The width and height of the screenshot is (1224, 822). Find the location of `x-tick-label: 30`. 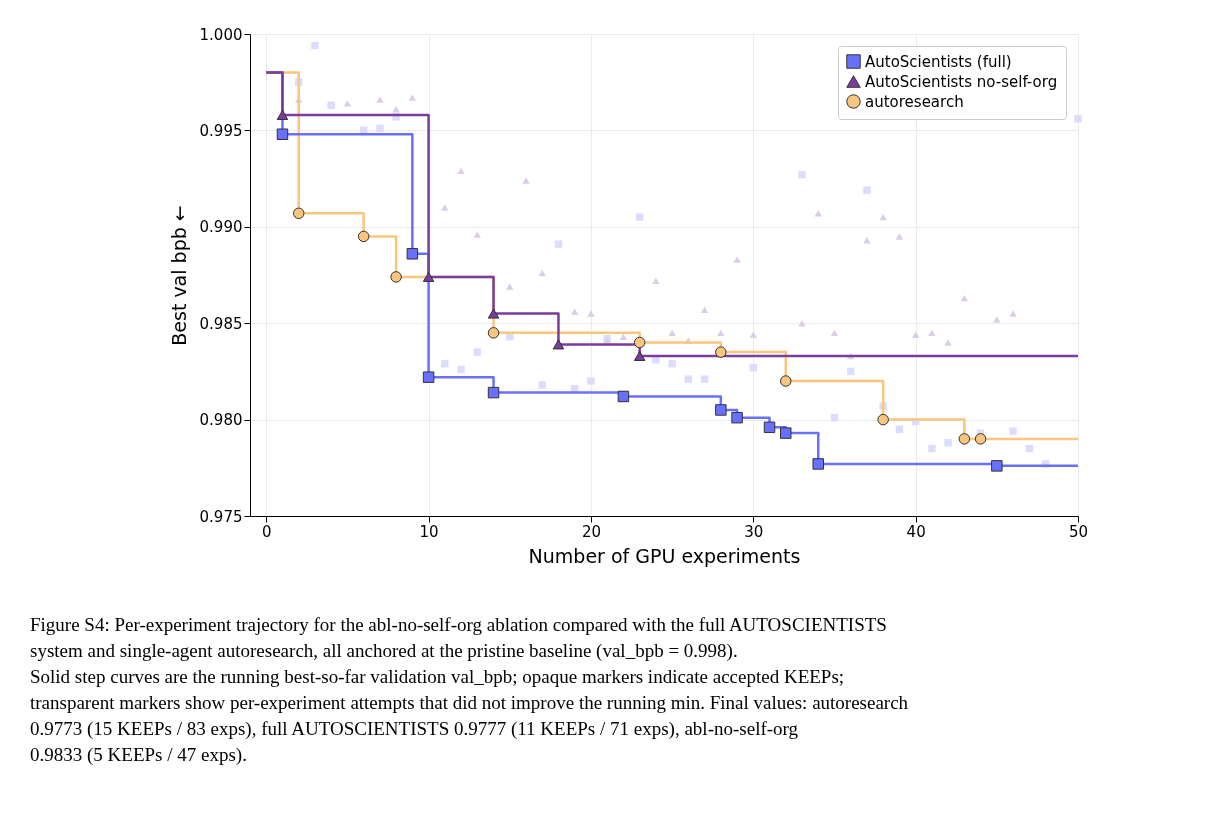

x-tick-label: 30 is located at coordinates (754, 531).